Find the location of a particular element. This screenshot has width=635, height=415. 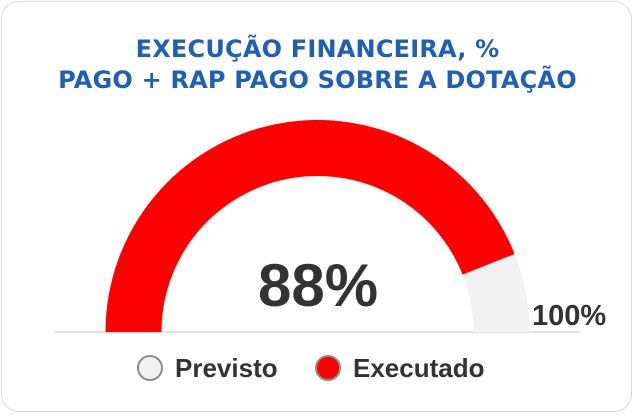

legend-label-previsto: Previsto is located at coordinates (226, 367).